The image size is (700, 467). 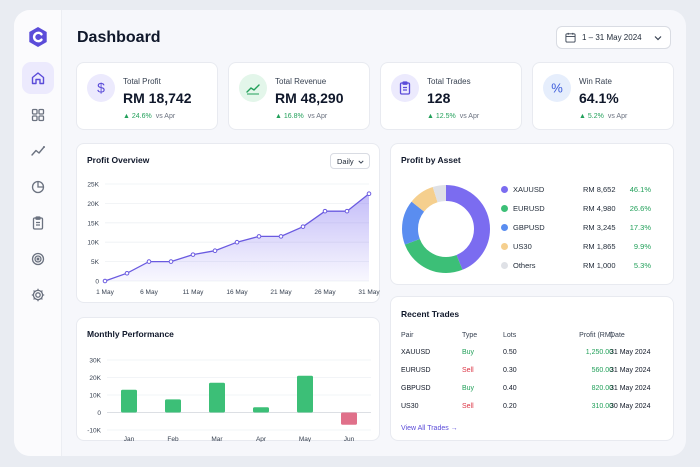 I want to click on card-title: Recent Trades, so click(x=430, y=314).